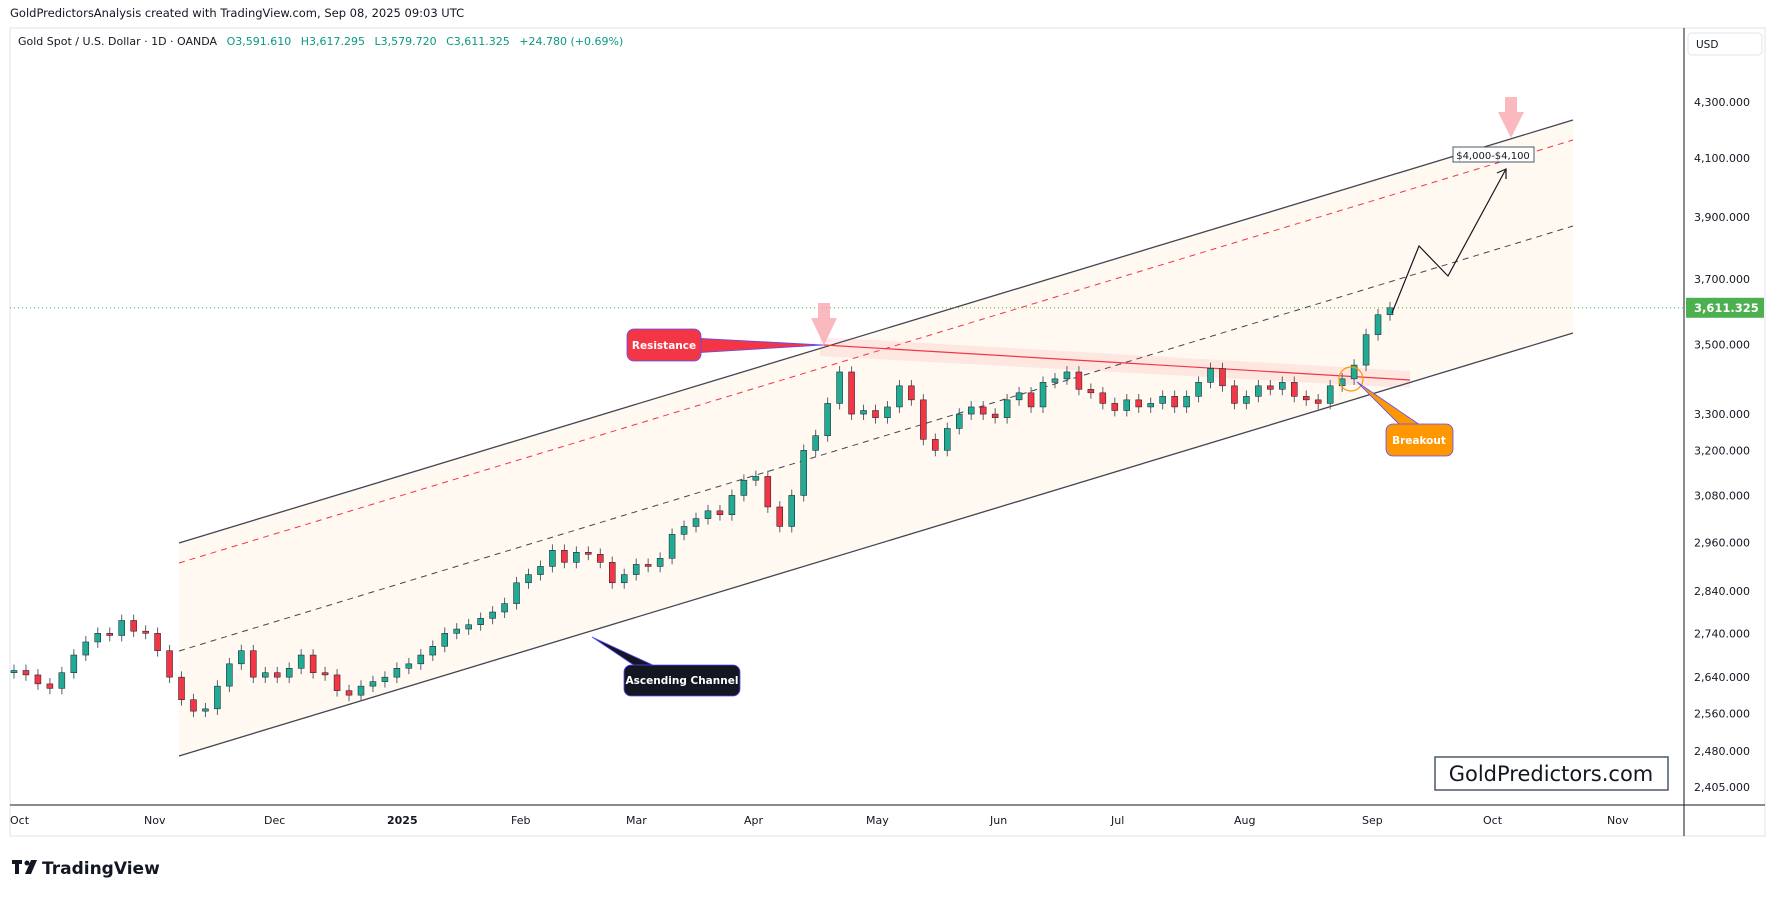 Image resolution: width=1775 pixels, height=897 pixels. Describe the element at coordinates (1722, 751) in the screenshot. I see `price-tick-label: 2,480.000` at that location.